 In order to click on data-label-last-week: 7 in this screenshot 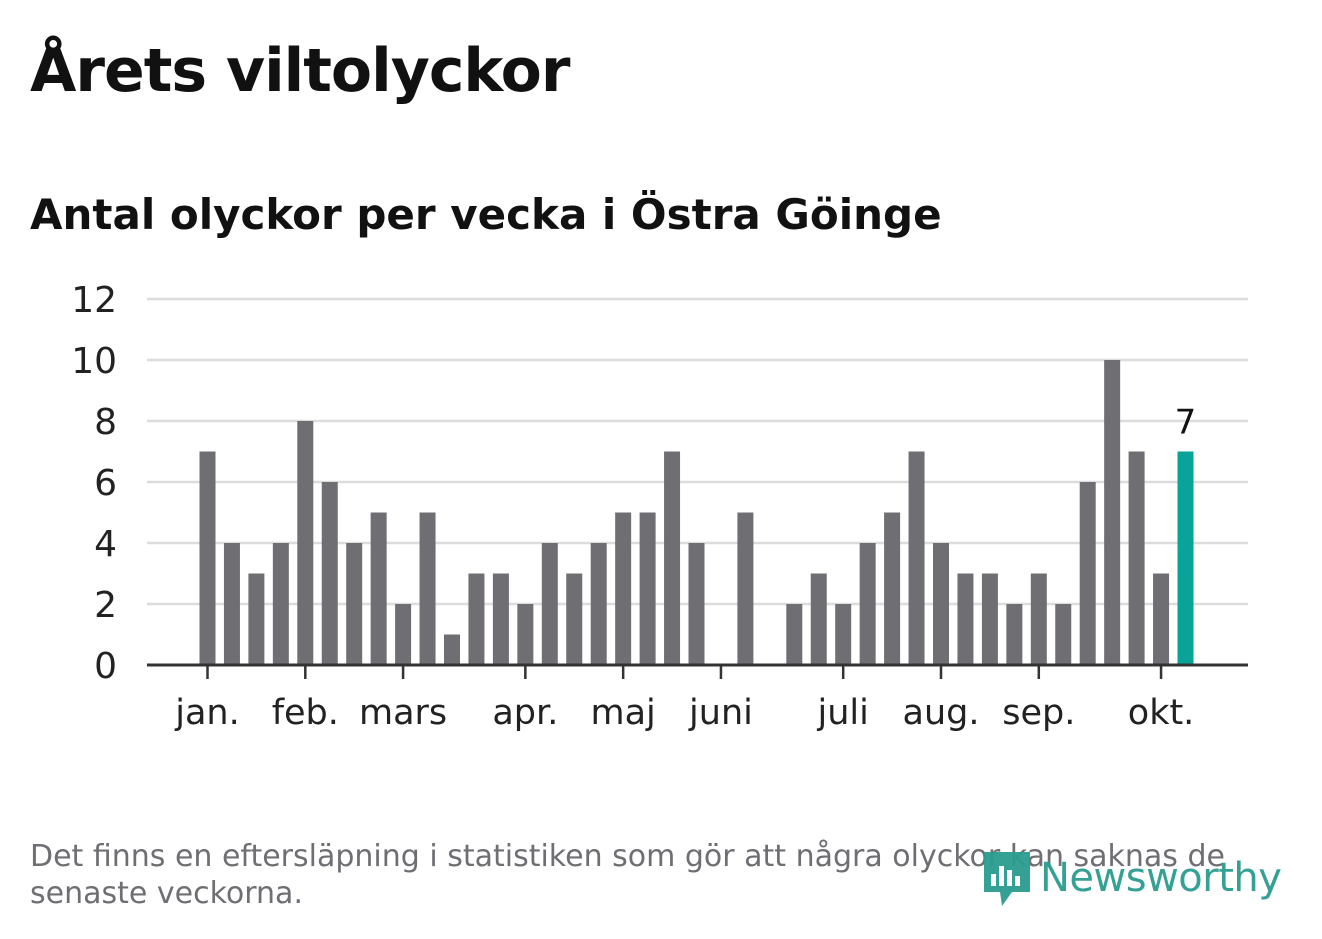, I will do `click(1186, 423)`.